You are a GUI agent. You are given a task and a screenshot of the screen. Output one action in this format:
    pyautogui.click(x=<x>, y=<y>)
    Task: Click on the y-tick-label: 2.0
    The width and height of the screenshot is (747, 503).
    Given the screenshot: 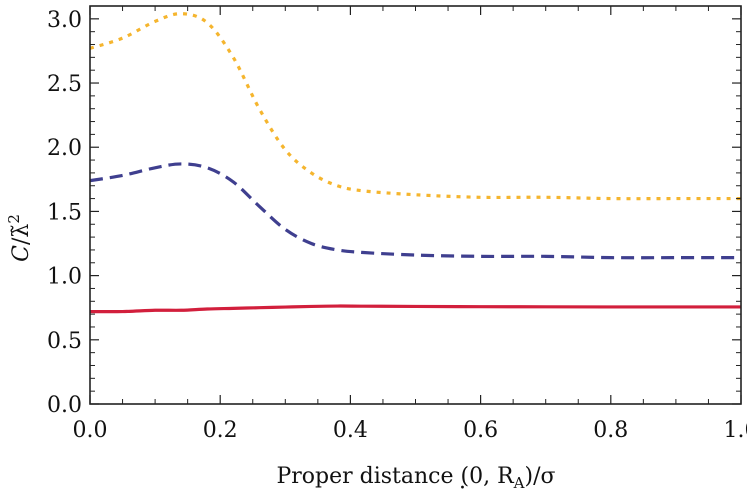 What is the action you would take?
    pyautogui.click(x=64, y=148)
    